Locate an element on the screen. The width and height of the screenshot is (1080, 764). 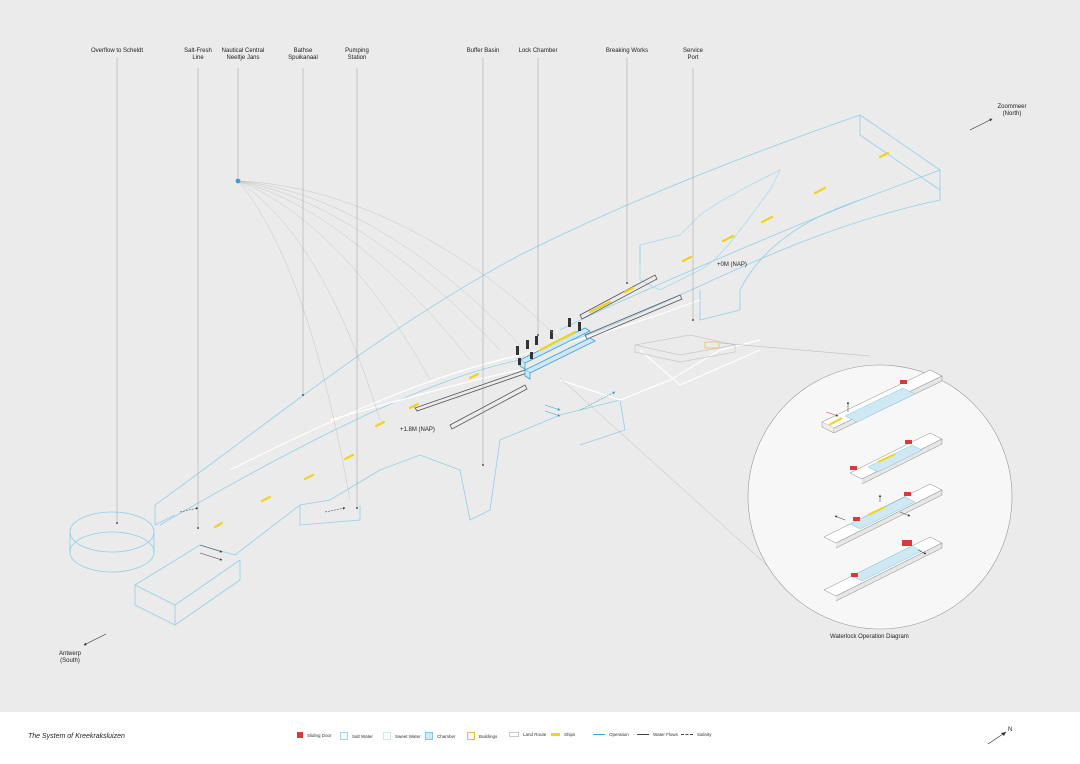
south-arrow is located at coordinates (95, 639).